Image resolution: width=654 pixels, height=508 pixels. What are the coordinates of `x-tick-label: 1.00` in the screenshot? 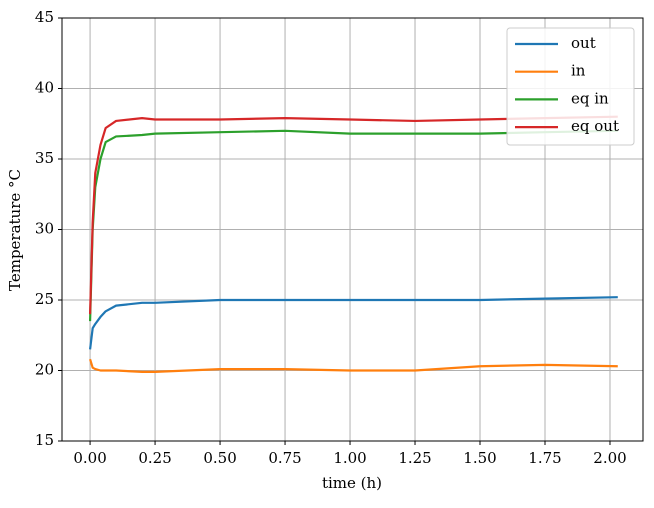 It's located at (349, 458).